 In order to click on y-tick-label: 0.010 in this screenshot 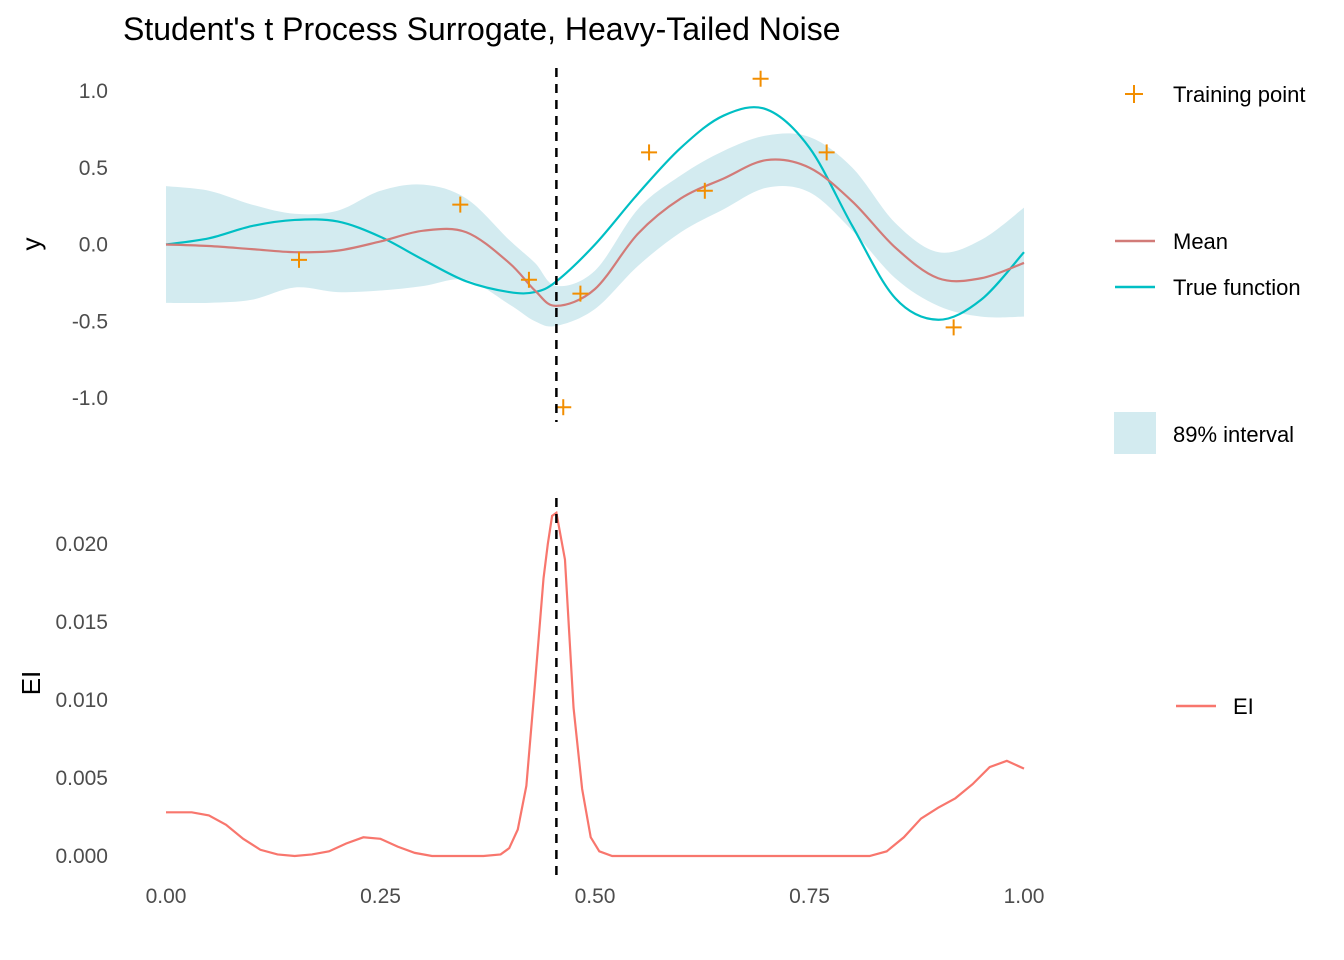, I will do `click(81, 700)`.